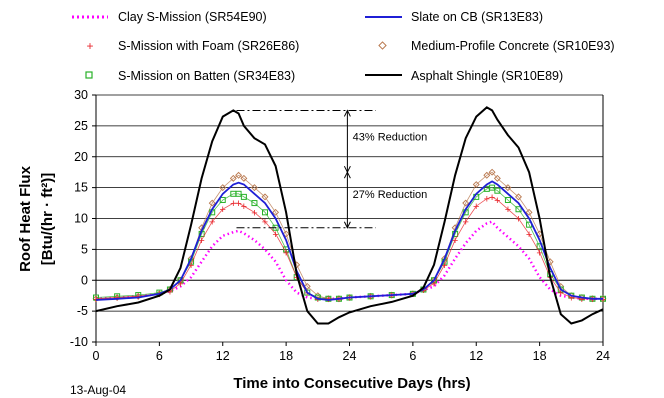  I want to click on x-axis-title: Time into Consecutive Days (hrs), so click(351, 383).